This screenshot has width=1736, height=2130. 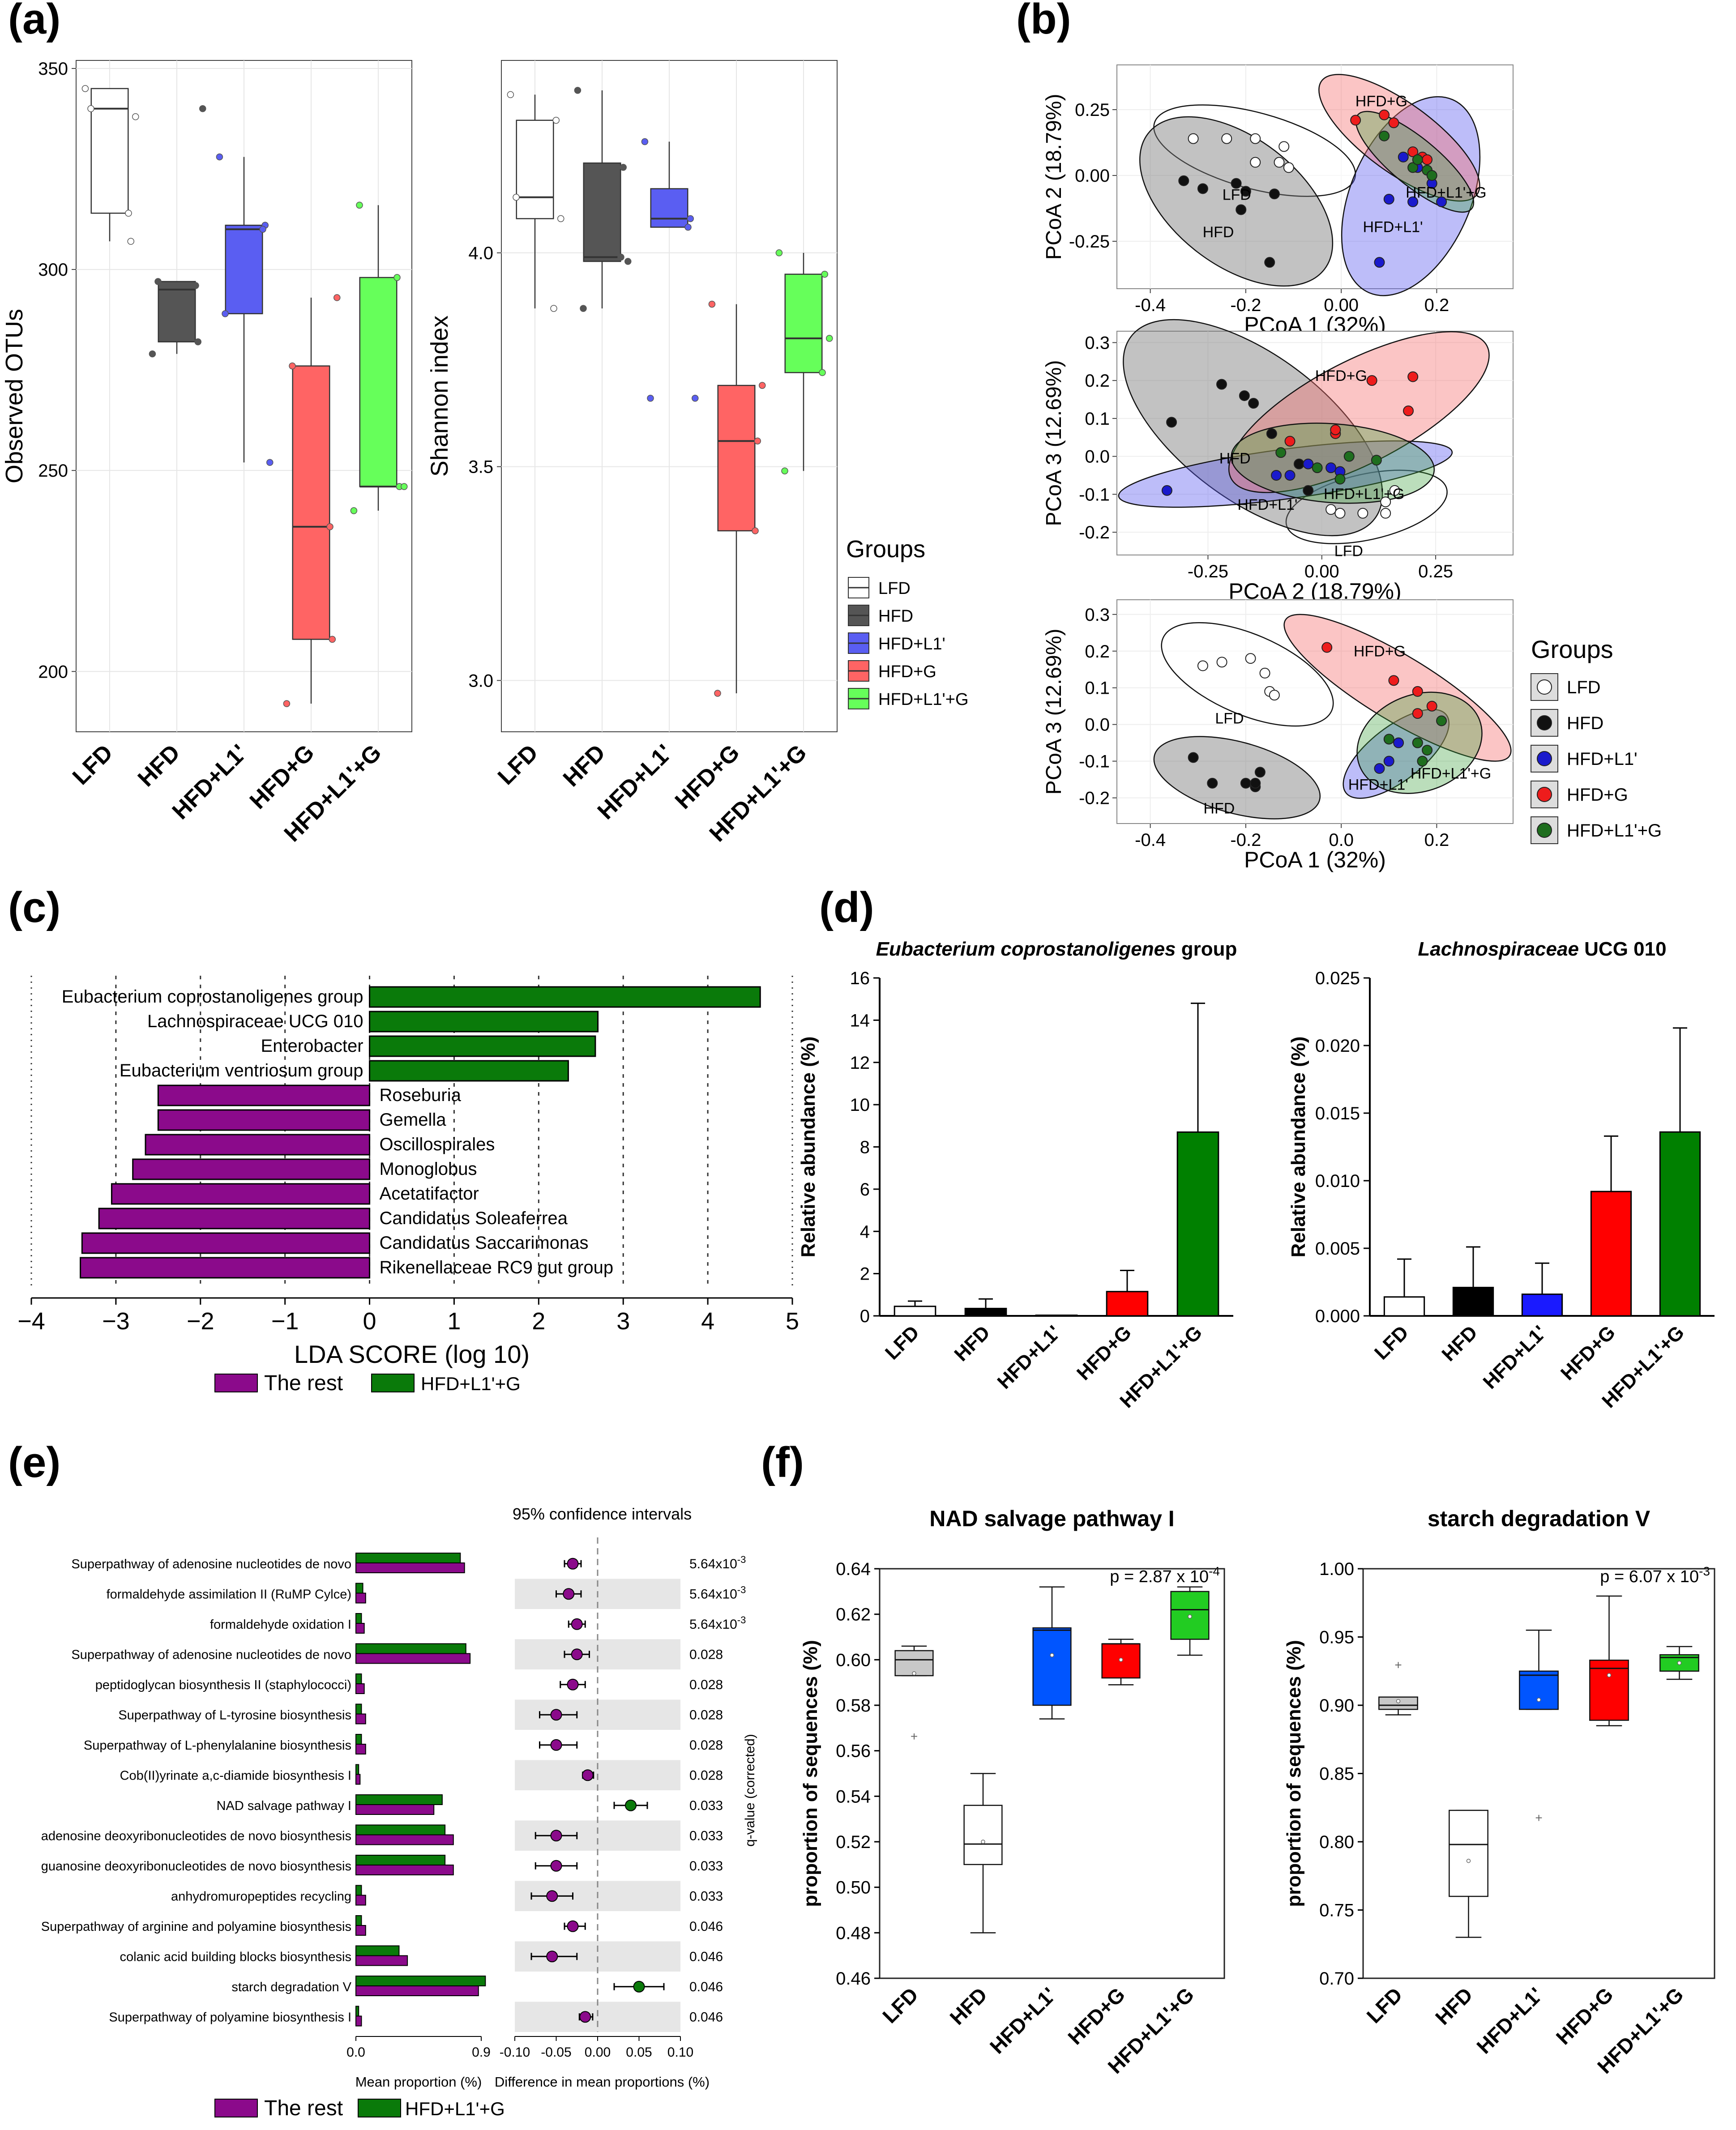 What do you see at coordinates (1315, 860) in the screenshot?
I see `x-axis-label: PCoA 1 (32%)` at bounding box center [1315, 860].